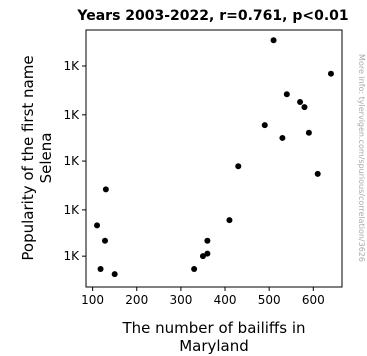 The width and height of the screenshot is (367, 356). Describe the element at coordinates (28, 157) in the screenshot. I see `y-axis-label-line-1: Popularity of the first name` at that location.